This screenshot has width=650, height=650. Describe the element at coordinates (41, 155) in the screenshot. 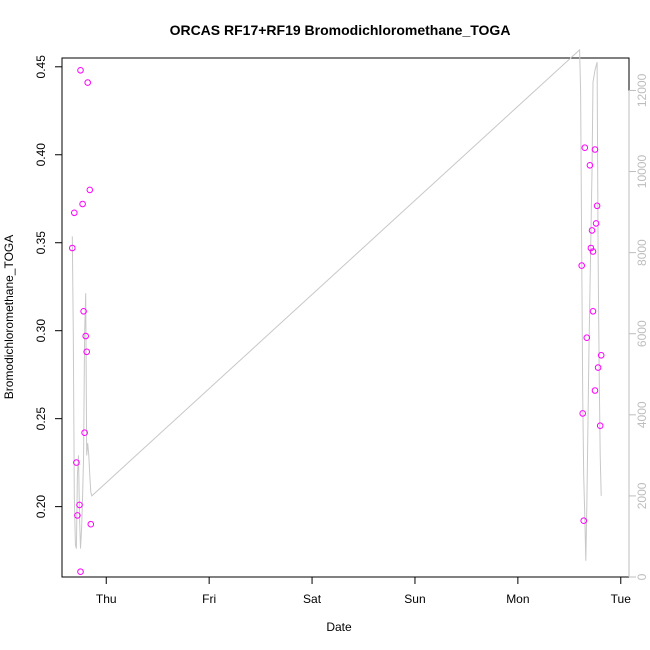

I see `y-tick-label: 0.40` at that location.